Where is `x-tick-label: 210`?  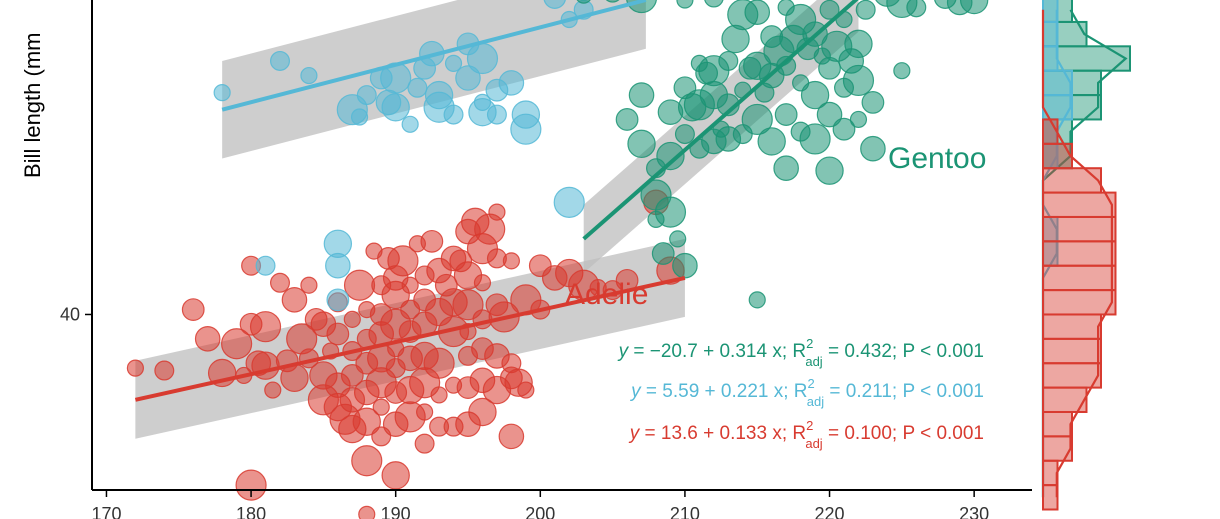
x-tick-label: 210 is located at coordinates (685, 511).